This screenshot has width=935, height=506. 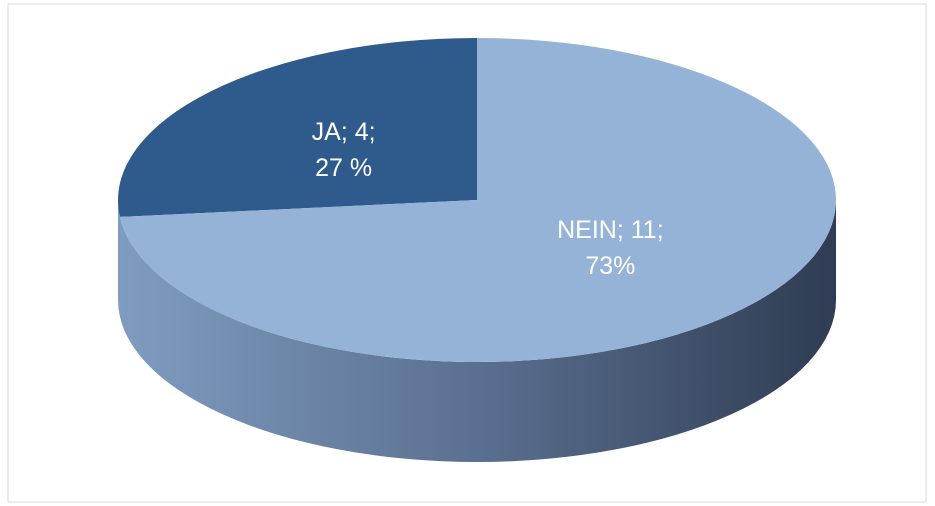 I want to click on data-label: JA; 4; 27 %, so click(x=344, y=150).